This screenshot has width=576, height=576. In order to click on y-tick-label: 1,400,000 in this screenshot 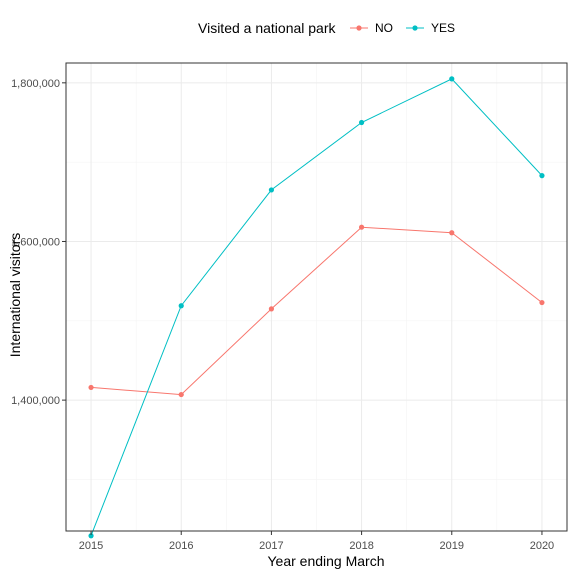, I will do `click(35, 401)`.